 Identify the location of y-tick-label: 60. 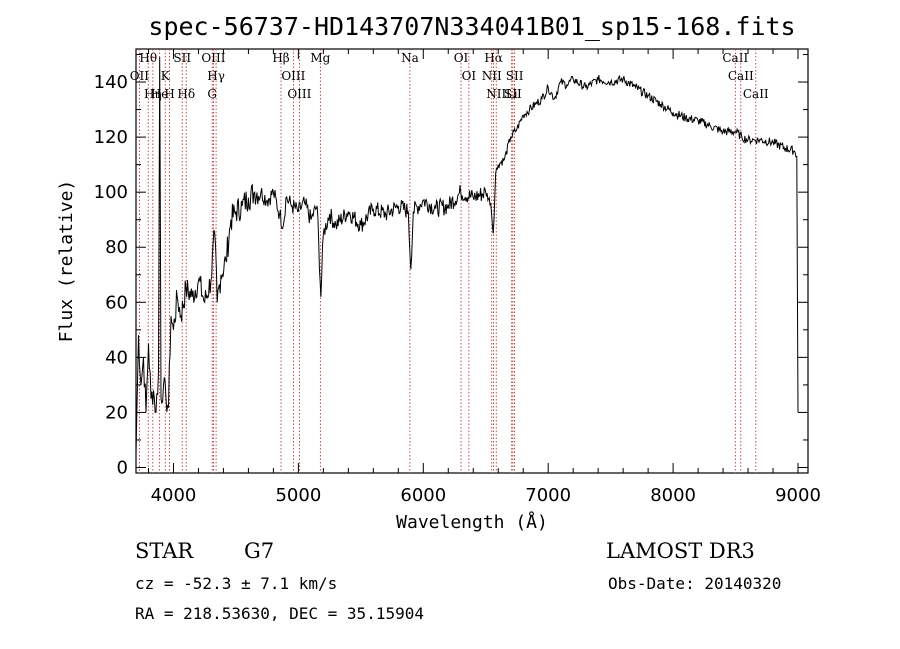
(116, 302).